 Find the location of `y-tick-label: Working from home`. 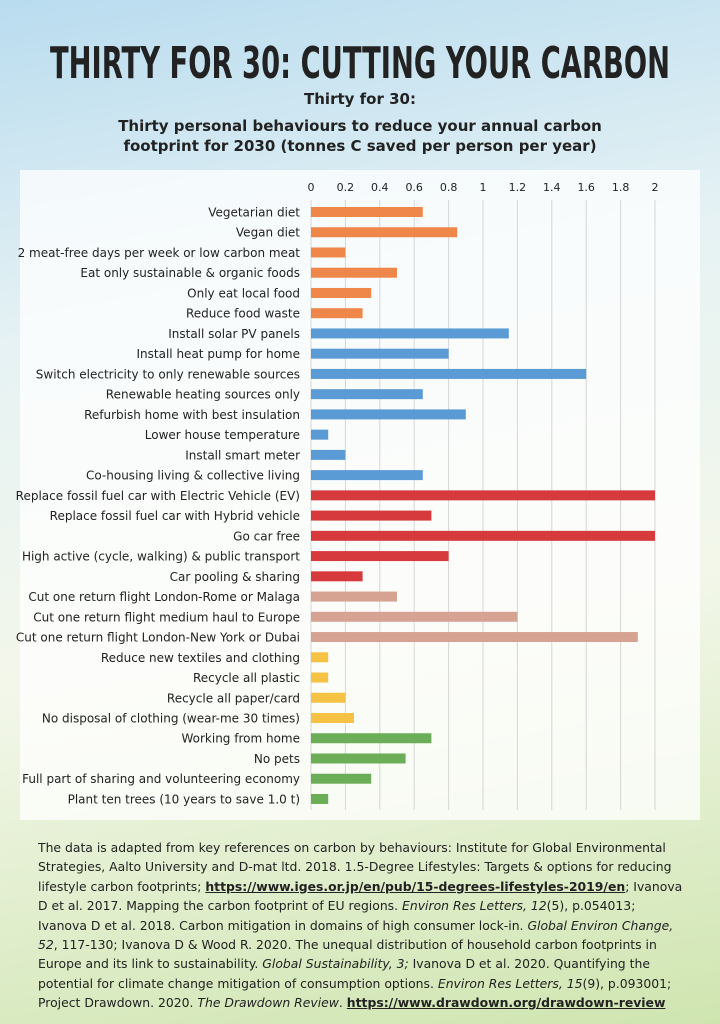

y-tick-label: Working from home is located at coordinates (240, 739).